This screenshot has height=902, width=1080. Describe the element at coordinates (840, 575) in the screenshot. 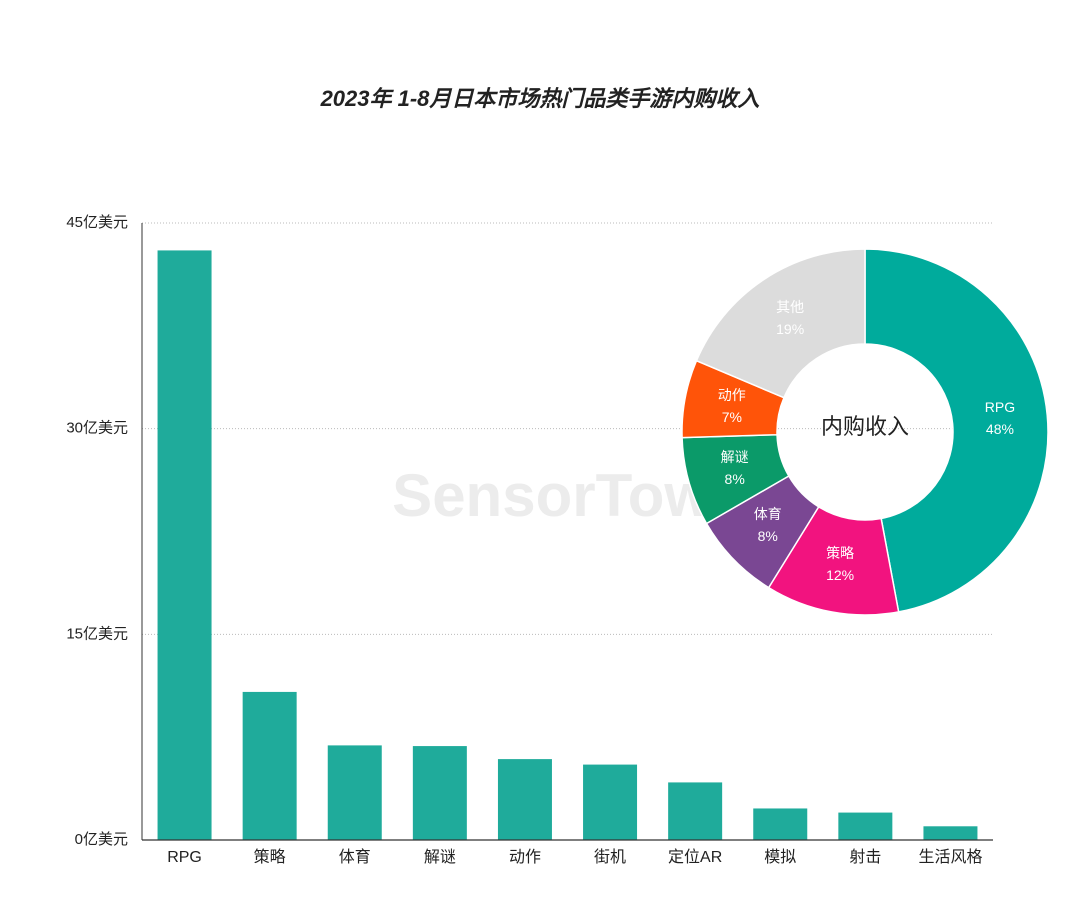

I see `slice-value-label: 12%` at that location.